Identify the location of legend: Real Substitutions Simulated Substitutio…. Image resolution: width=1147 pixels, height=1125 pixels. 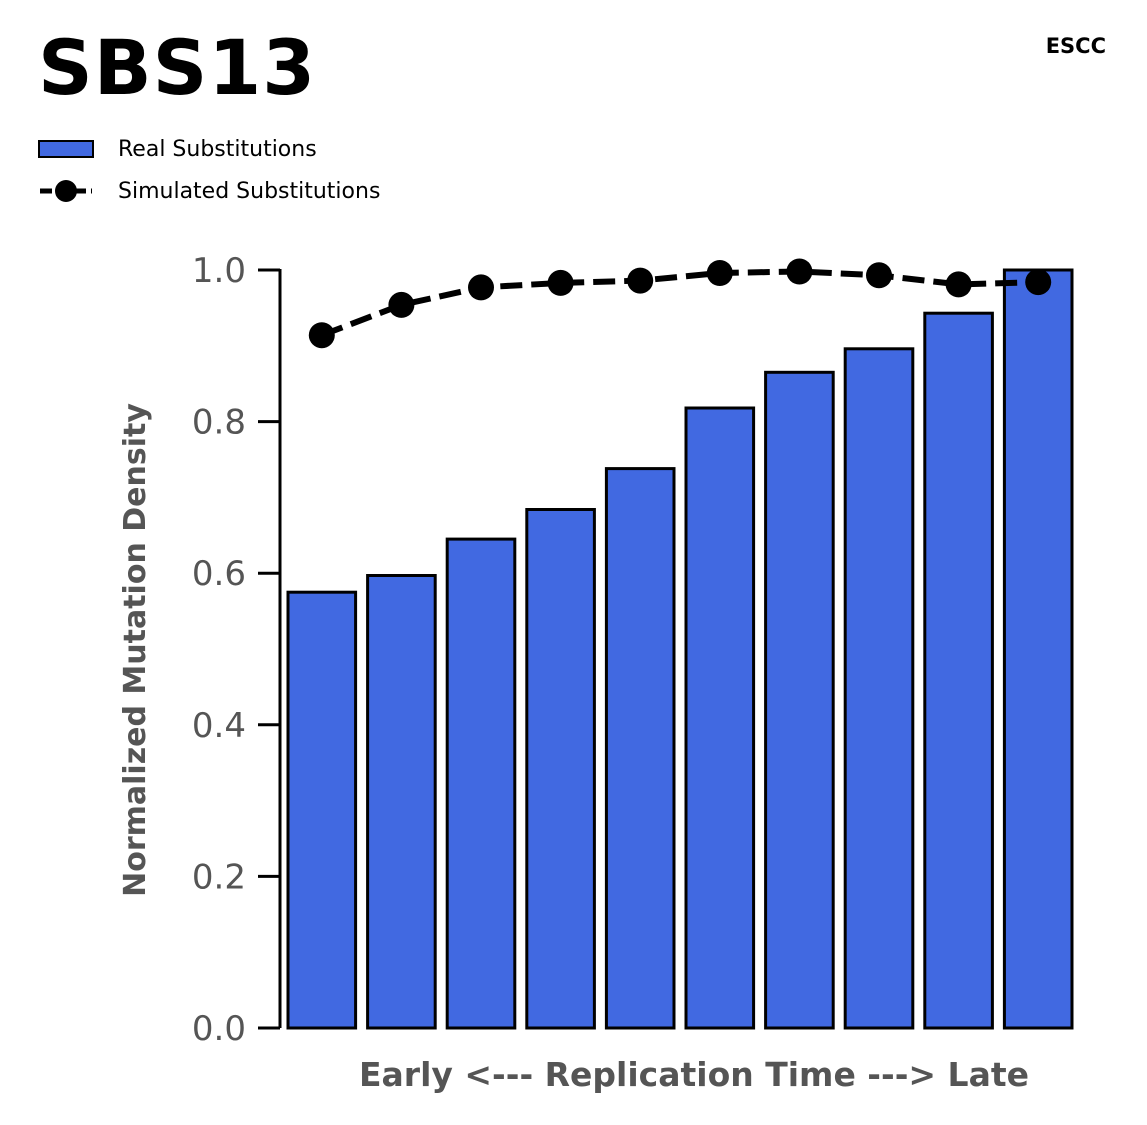
(209, 170).